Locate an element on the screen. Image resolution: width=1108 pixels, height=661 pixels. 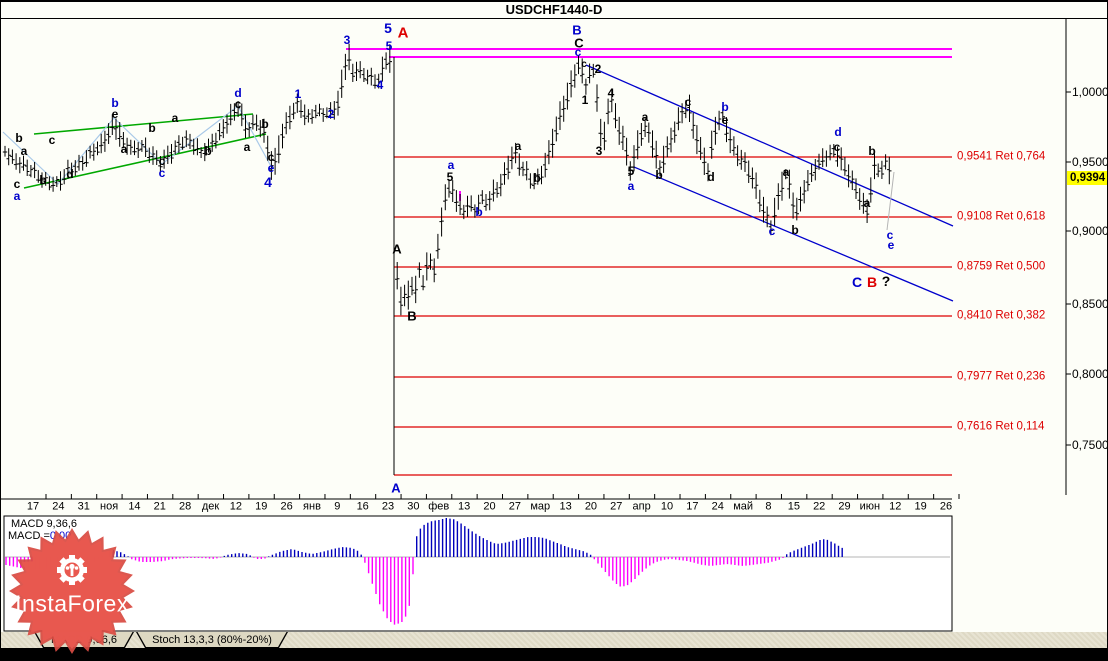
tab-stochastic-label: Stoch 13,3,3 (80%-20%) is located at coordinates (212, 640).